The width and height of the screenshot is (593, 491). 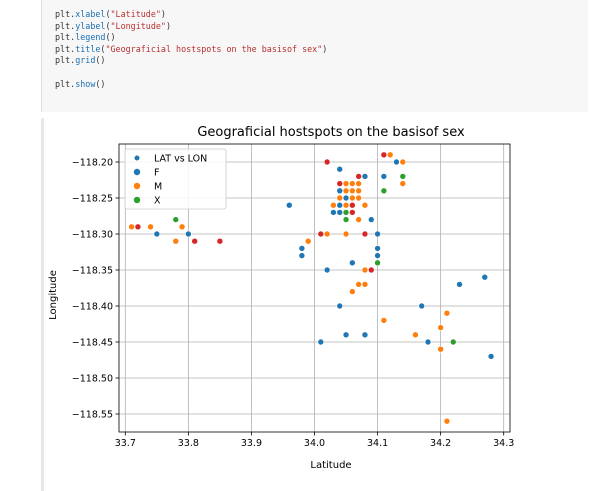 What do you see at coordinates (321, 38) in the screenshot?
I see `code-line: plt.legend()` at bounding box center [321, 38].